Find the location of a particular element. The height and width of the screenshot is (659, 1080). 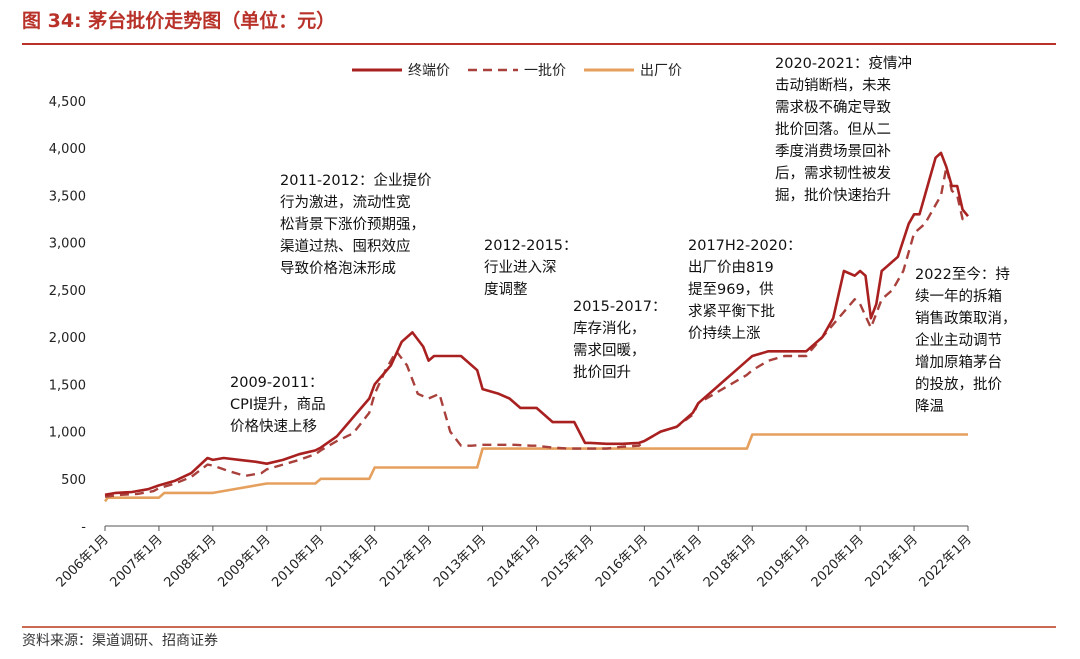

x-tick-label: 2009年1月 is located at coordinates (244, 561).